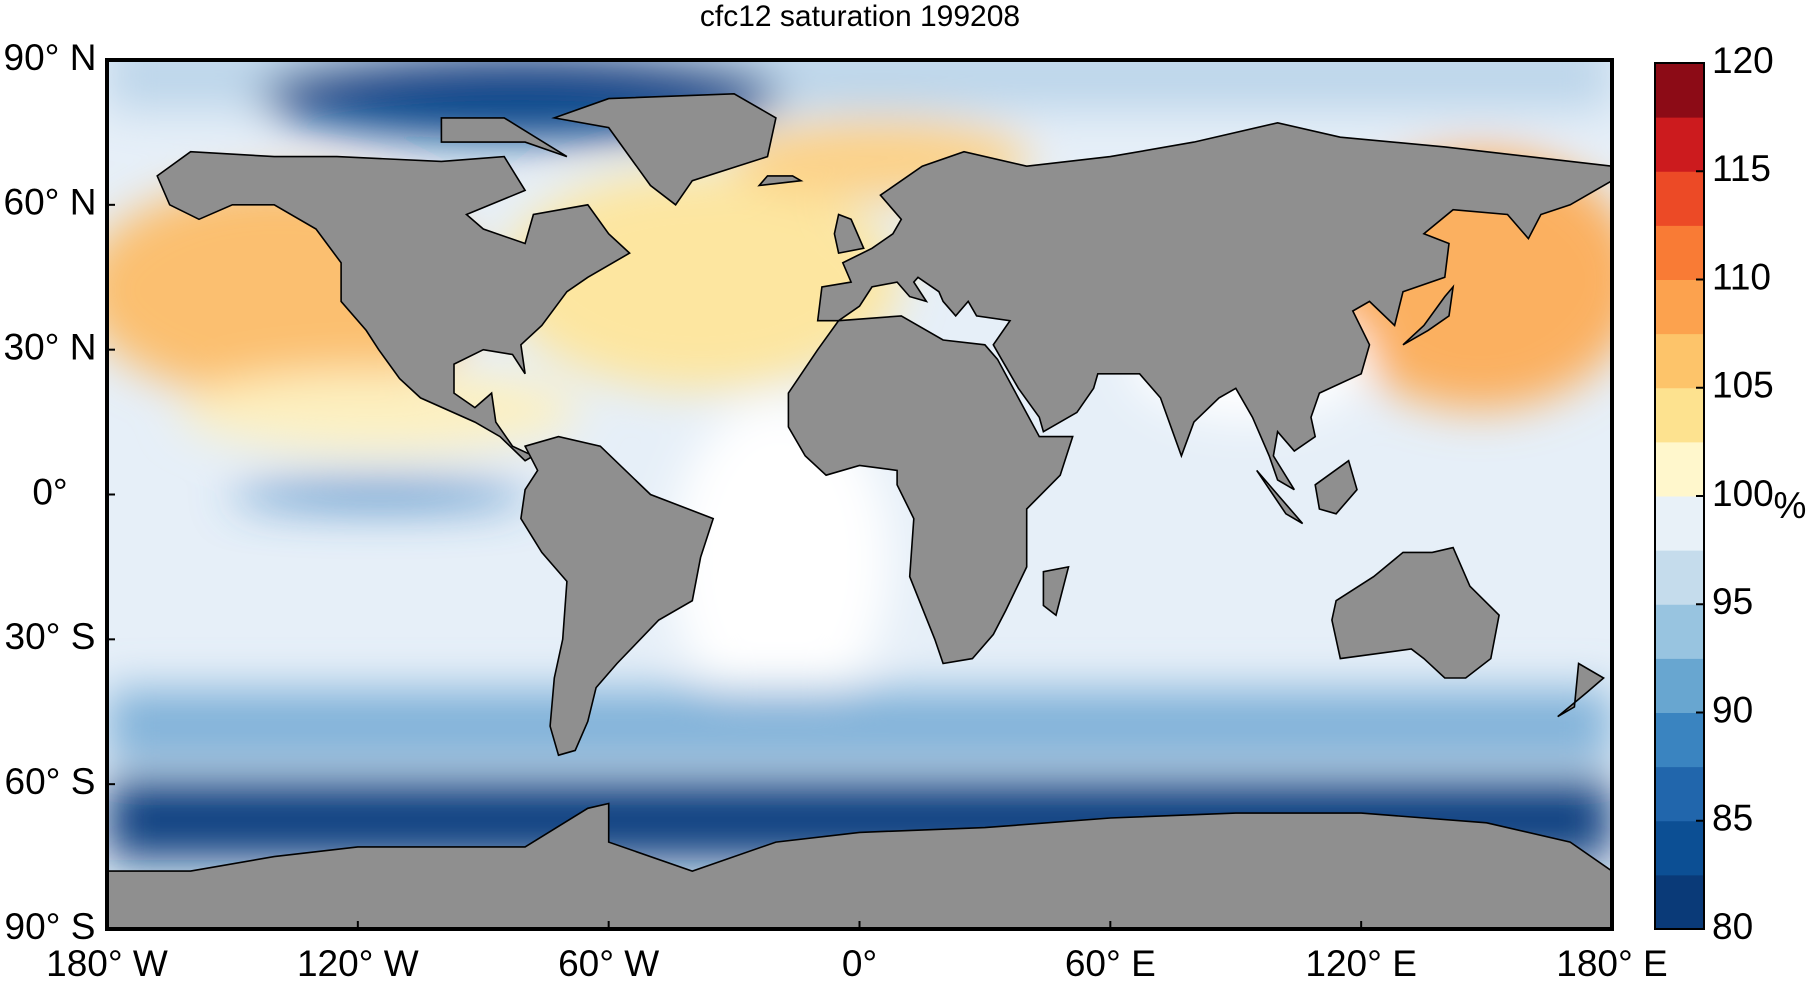 The height and width of the screenshot is (984, 1808). What do you see at coordinates (1741, 276) in the screenshot?
I see `colorbar-tick-label: 110` at bounding box center [1741, 276].